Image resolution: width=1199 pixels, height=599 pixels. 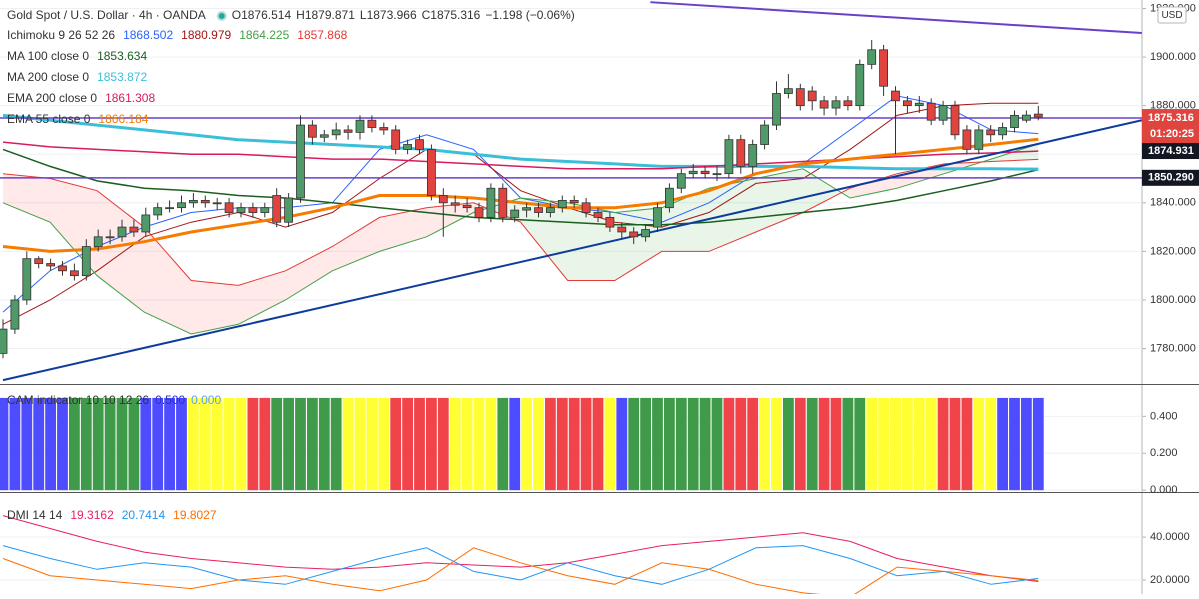 What do you see at coordinates (49, 119) in the screenshot?
I see `indicator-name: EMA 55 close 0` at bounding box center [49, 119].